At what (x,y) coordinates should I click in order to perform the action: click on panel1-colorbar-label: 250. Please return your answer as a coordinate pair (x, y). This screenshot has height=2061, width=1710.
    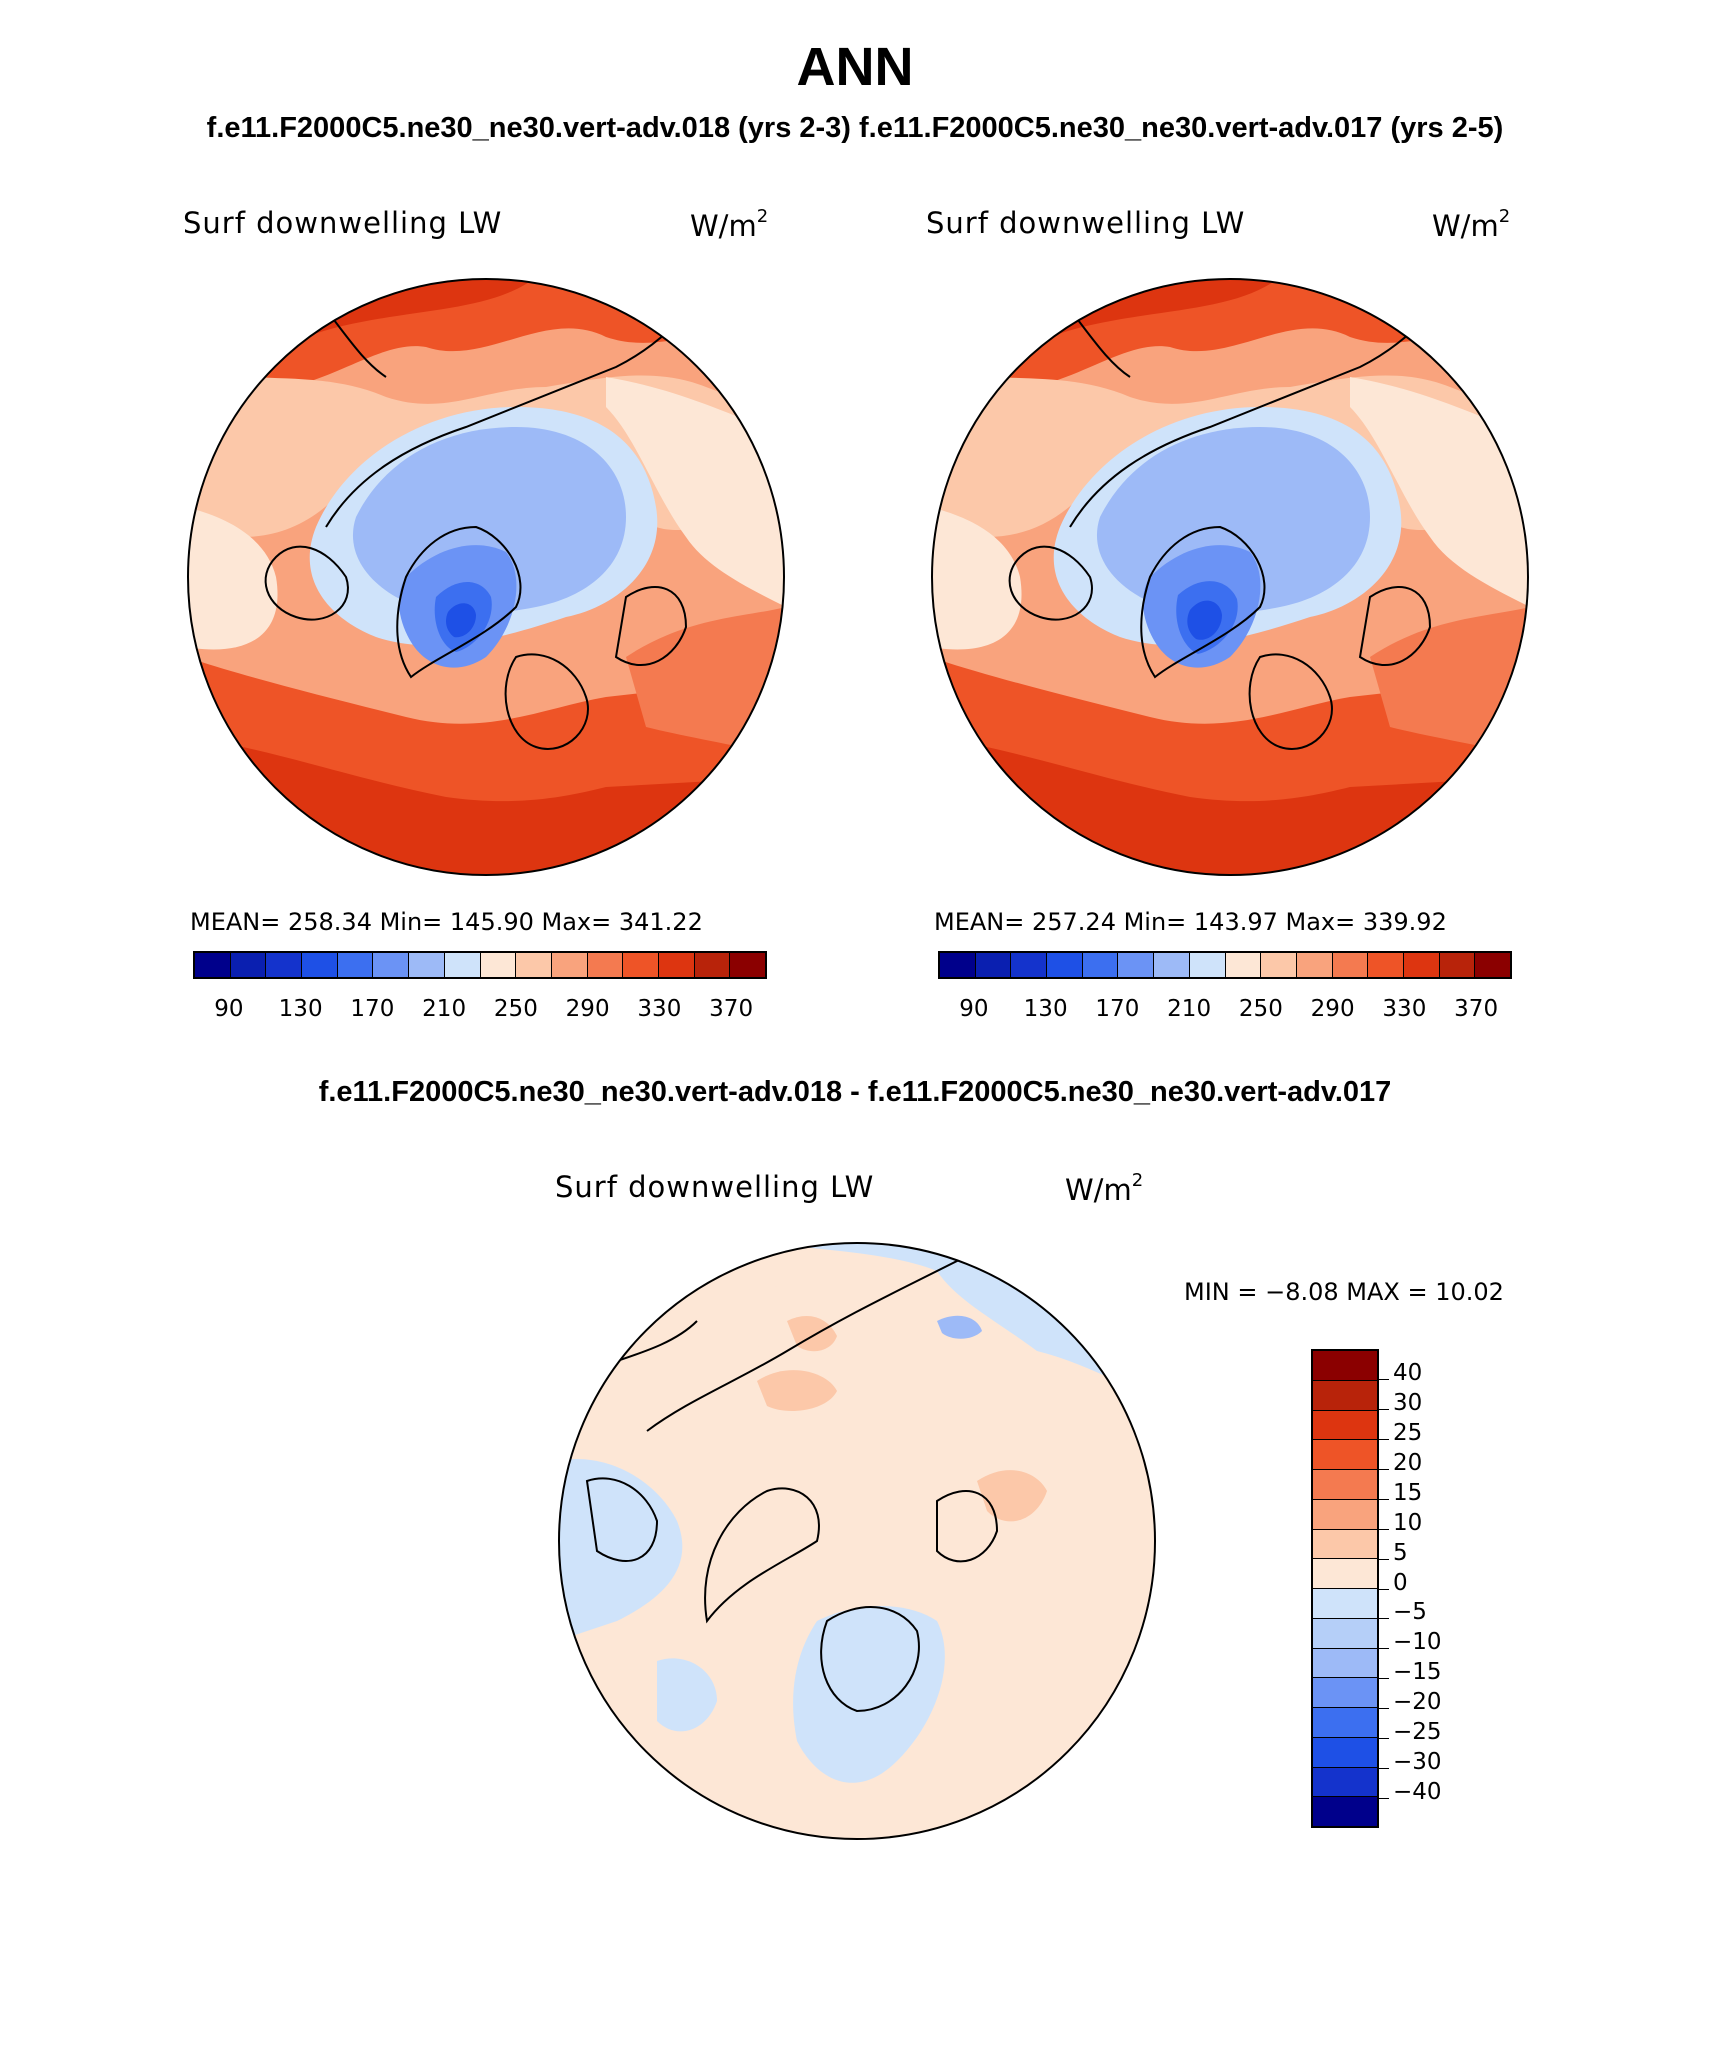
    Looking at the image, I should click on (515, 1009).